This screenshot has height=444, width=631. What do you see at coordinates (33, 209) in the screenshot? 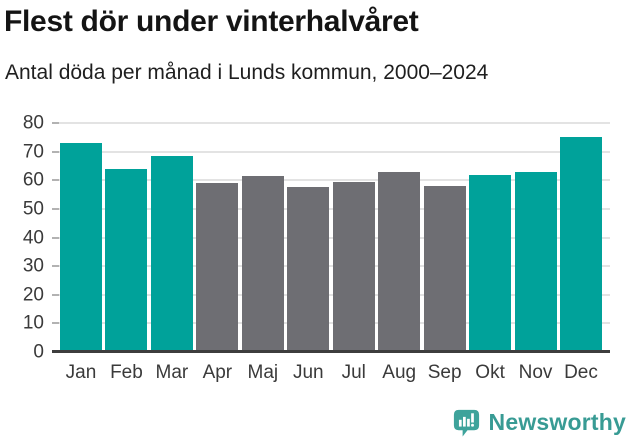
I see `y-axis-label-50: 50` at bounding box center [33, 209].